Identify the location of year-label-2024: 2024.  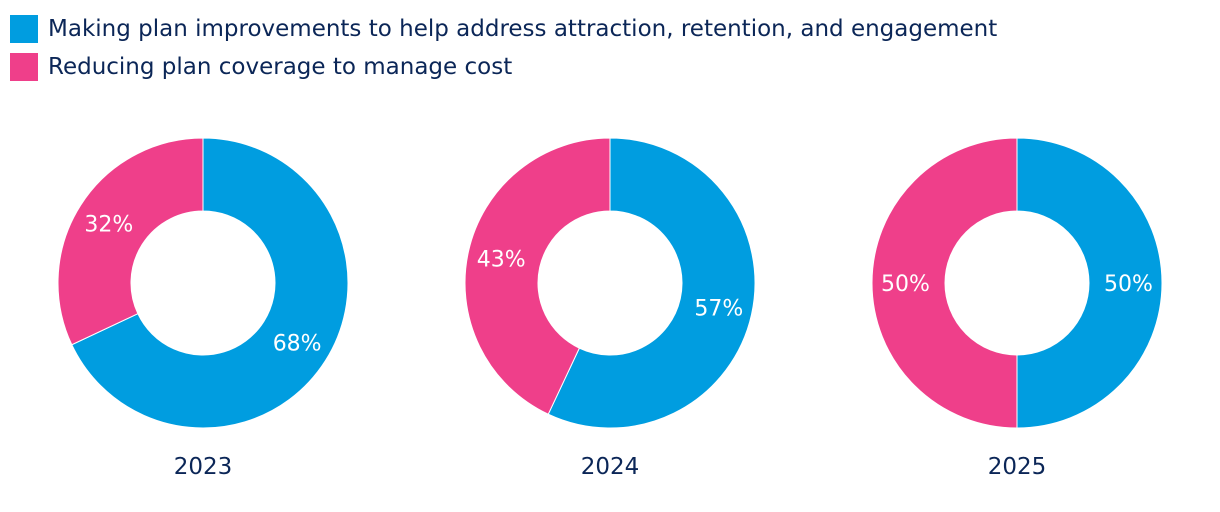
(610, 467).